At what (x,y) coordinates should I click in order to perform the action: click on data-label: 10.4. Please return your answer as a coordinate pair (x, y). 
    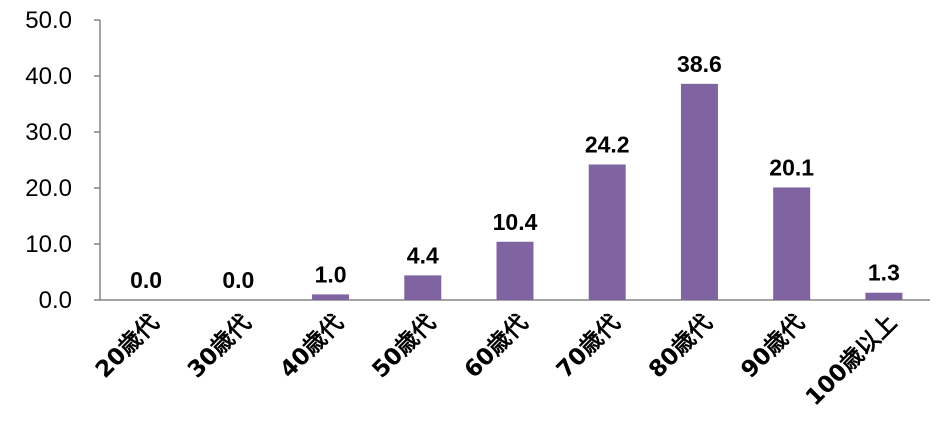
    Looking at the image, I should click on (515, 222).